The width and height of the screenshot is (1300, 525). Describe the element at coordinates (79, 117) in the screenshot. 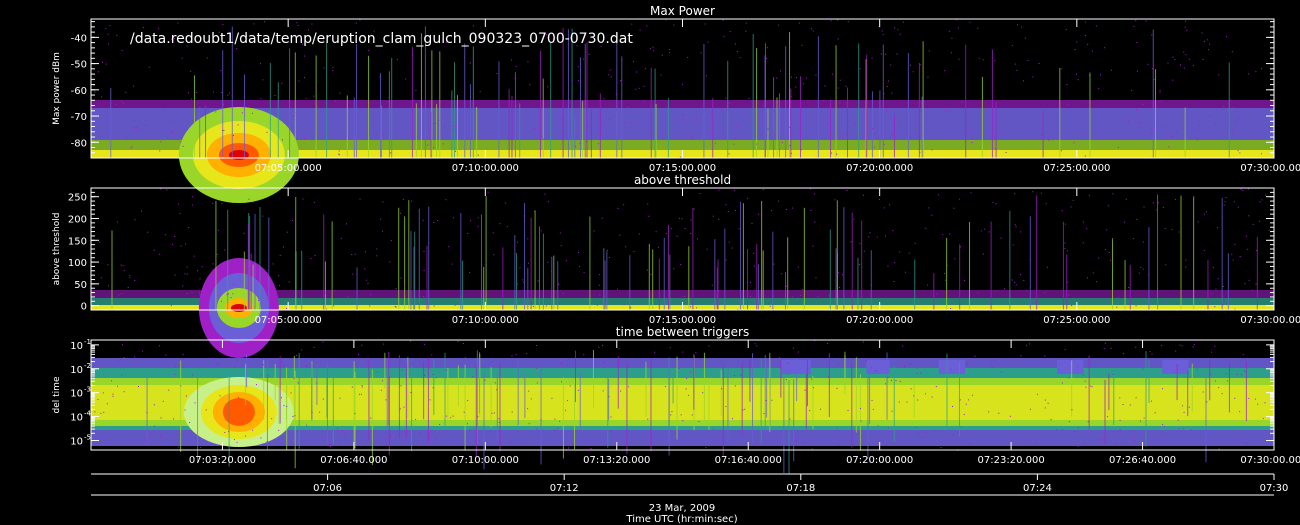

I see `ytick-label: -70` at that location.